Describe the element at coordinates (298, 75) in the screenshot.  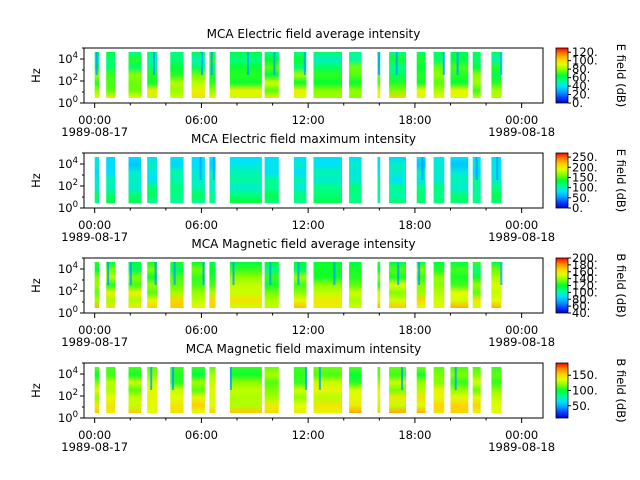
I see `spectrogram-data` at that location.